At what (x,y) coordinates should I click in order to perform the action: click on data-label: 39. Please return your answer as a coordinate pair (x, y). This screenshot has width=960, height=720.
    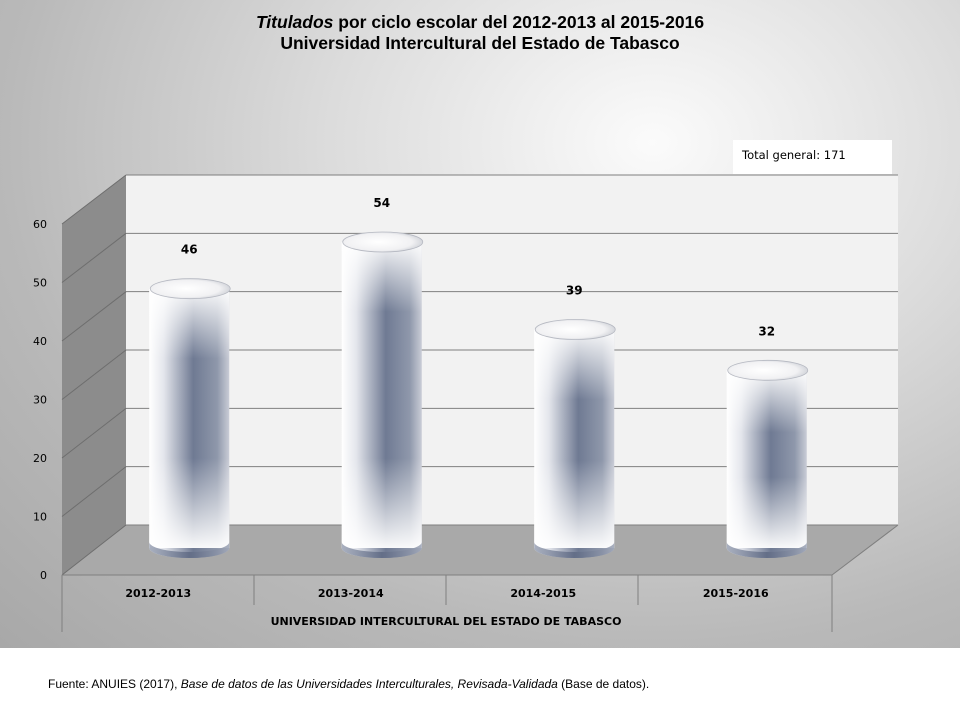
    Looking at the image, I should click on (574, 291).